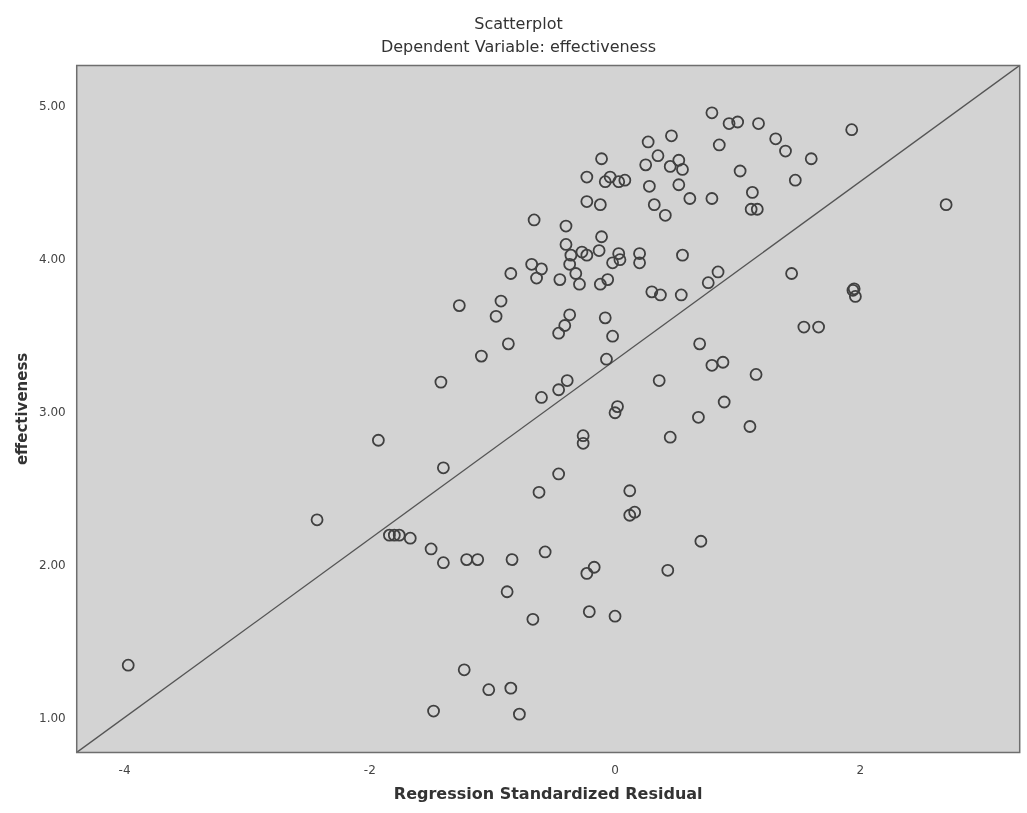 This screenshot has height=813, width=1027. Describe the element at coordinates (615, 769) in the screenshot. I see `x-tick-label: 0` at that location.